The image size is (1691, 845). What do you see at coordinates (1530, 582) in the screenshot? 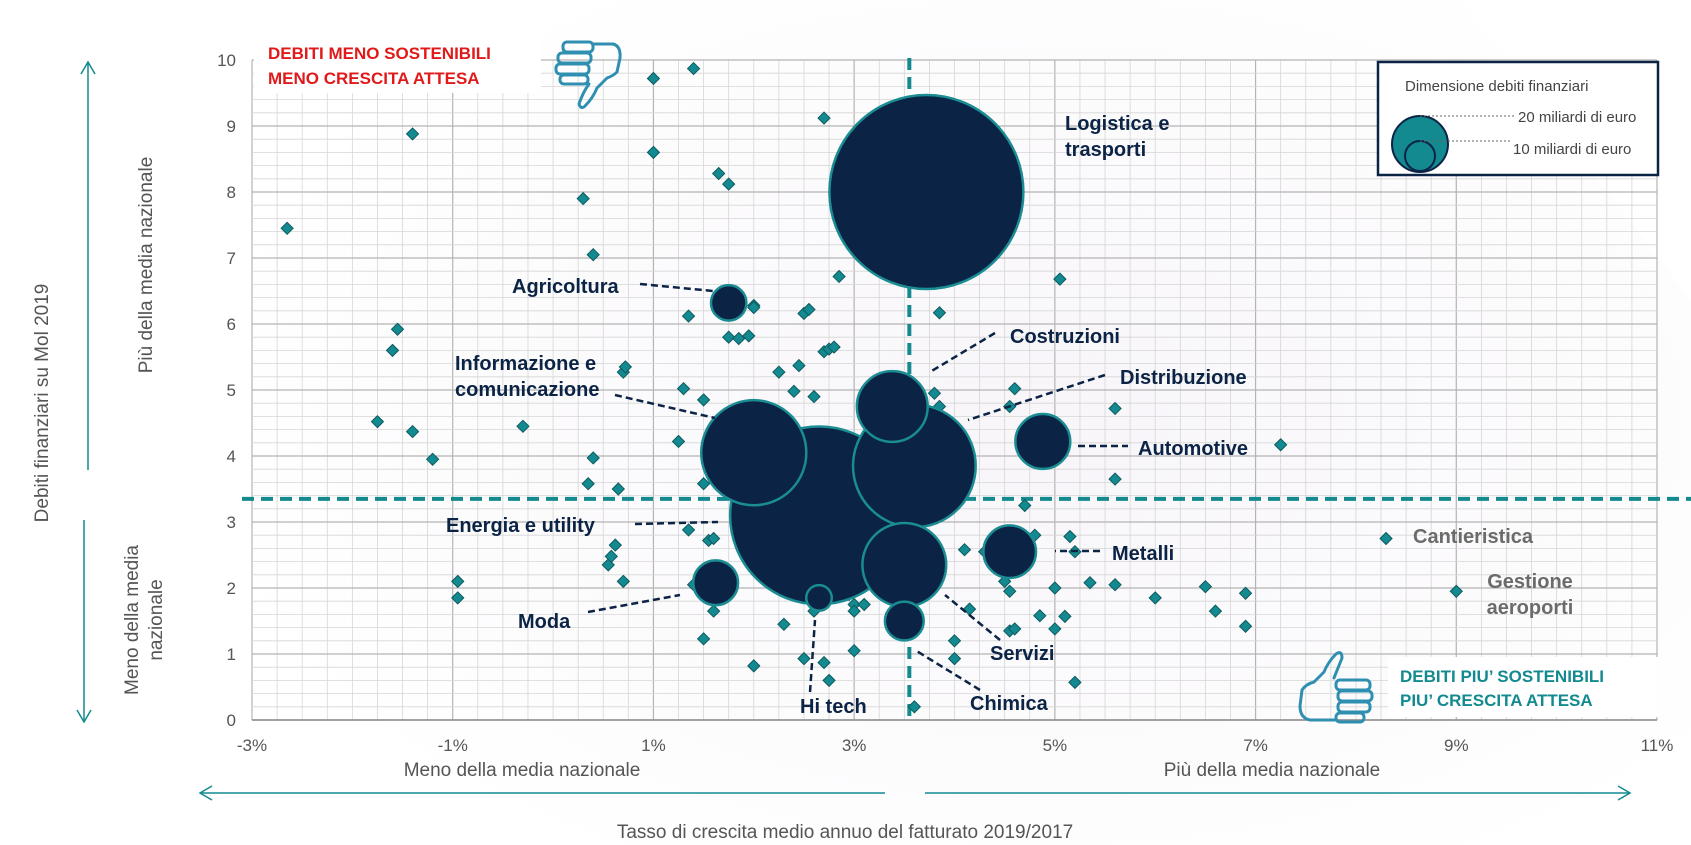
I see `sector-label: Gestione` at bounding box center [1530, 582].